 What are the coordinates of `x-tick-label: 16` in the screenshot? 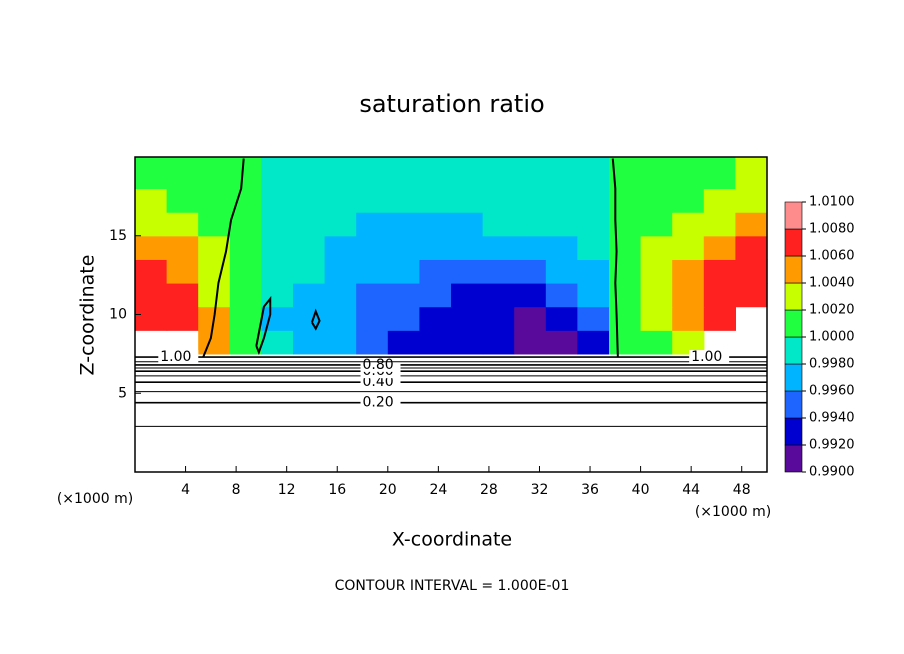 It's located at (337, 490).